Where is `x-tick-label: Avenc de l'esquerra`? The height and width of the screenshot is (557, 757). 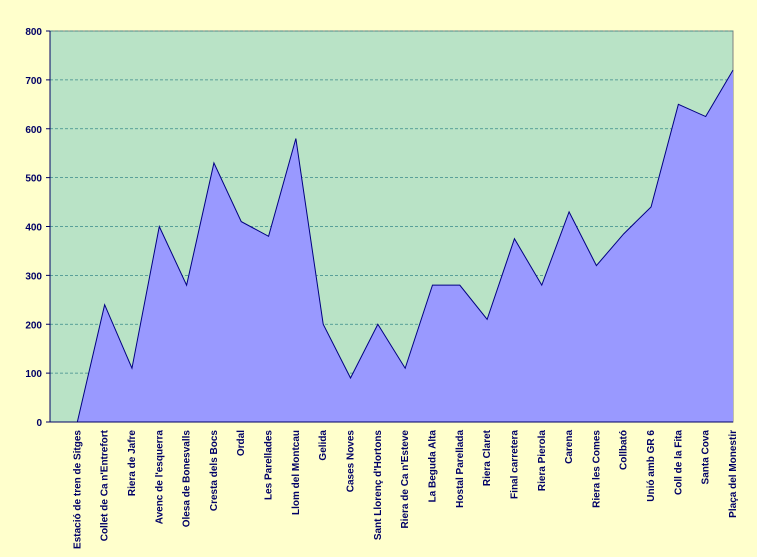 x-tick-label: Avenc de l'esquerra is located at coordinates (159, 477).